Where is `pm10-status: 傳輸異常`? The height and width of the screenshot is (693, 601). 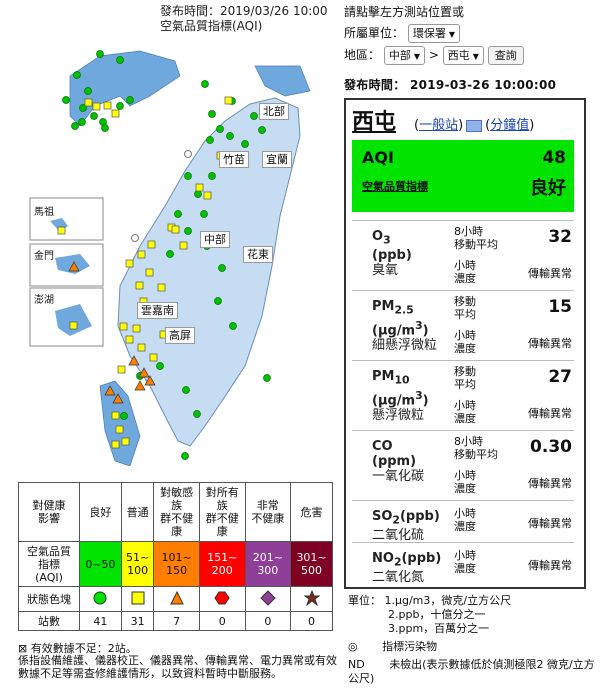 pm10-status: 傳輸異常 is located at coordinates (550, 413).